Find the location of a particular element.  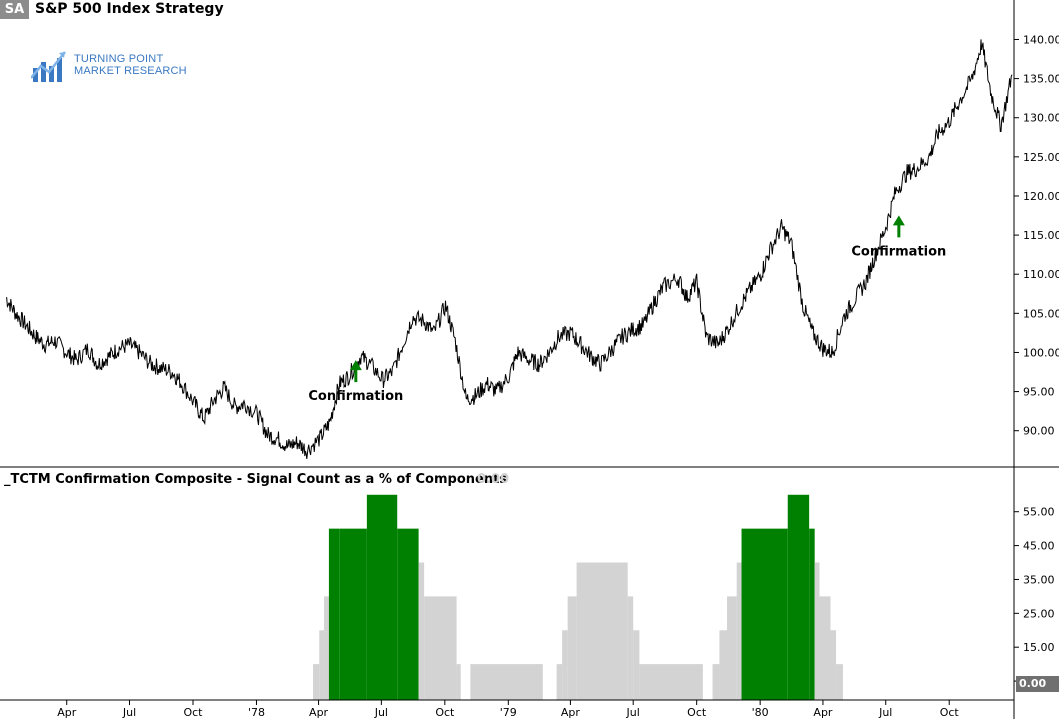

price-ytick-label: 120.00 is located at coordinates (1041, 196).